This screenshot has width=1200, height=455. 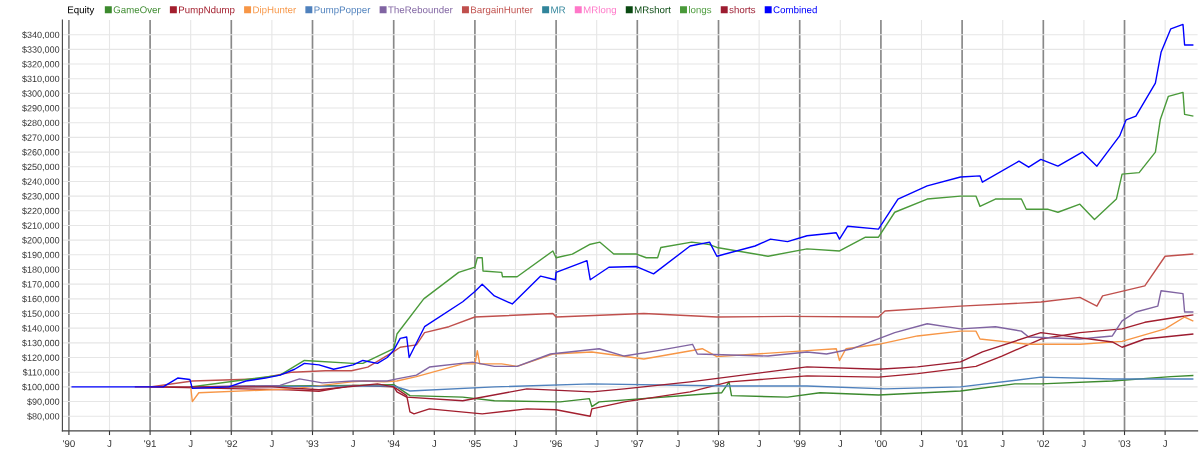 I want to click on x-tick-label: '01, so click(x=962, y=444).